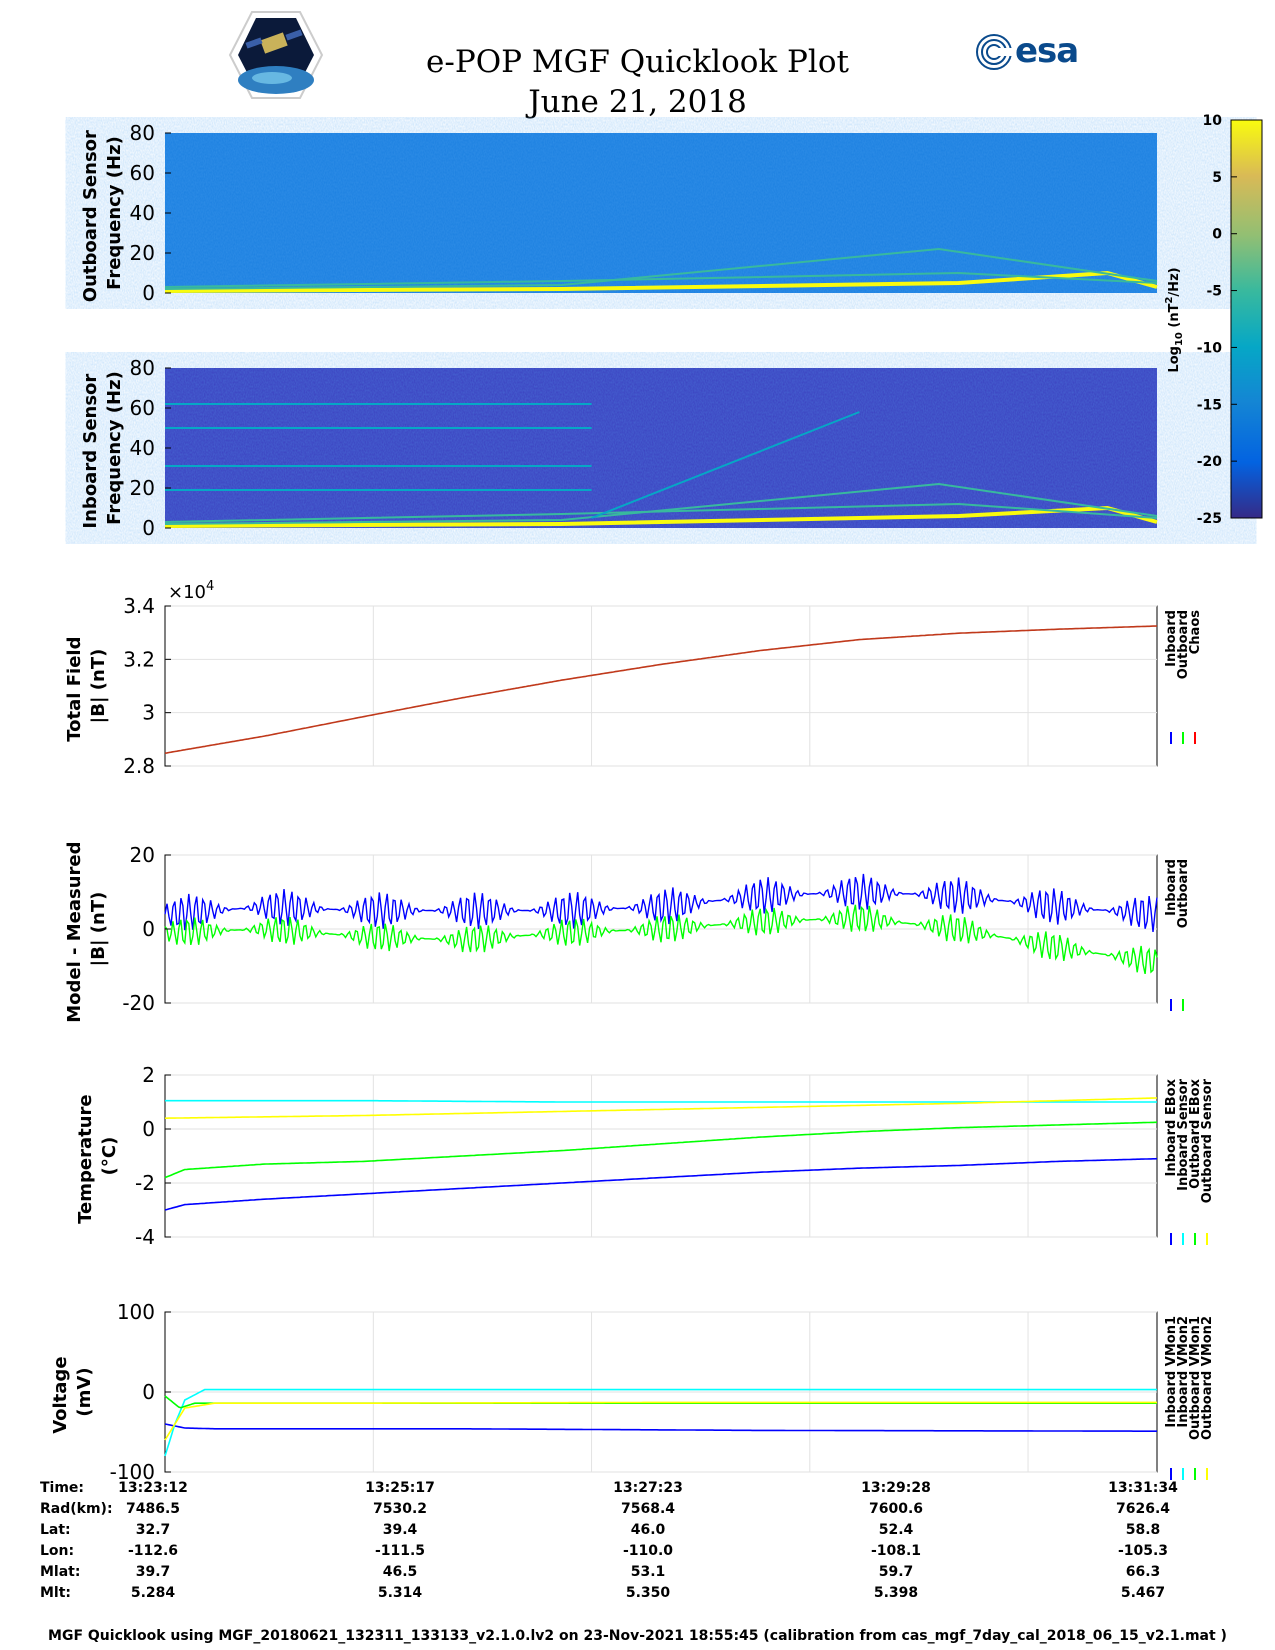 This screenshot has height=1650, width=1275. Describe the element at coordinates (1195, 632) in the screenshot. I see `legend-entry: Chaos` at that location.